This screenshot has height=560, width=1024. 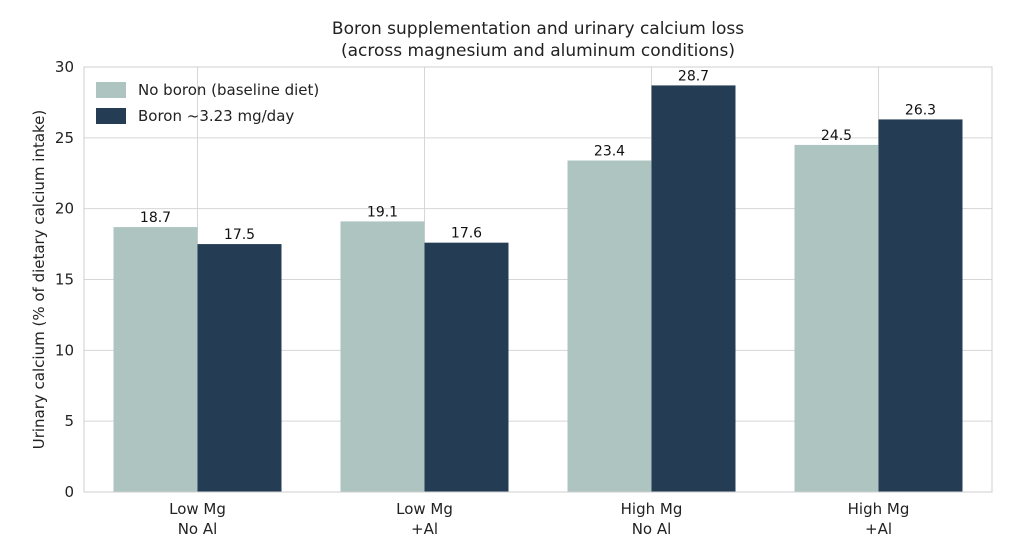 I want to click on bar-value-label: 24.5, so click(x=836, y=136).